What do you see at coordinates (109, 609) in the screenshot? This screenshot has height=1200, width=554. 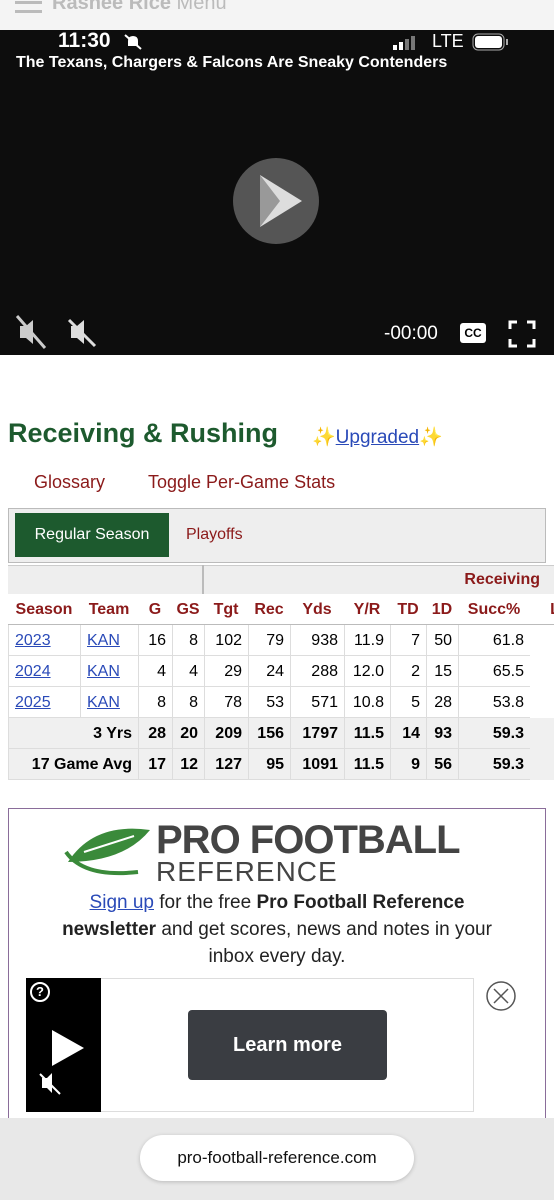 I see `column-header: Team` at bounding box center [109, 609].